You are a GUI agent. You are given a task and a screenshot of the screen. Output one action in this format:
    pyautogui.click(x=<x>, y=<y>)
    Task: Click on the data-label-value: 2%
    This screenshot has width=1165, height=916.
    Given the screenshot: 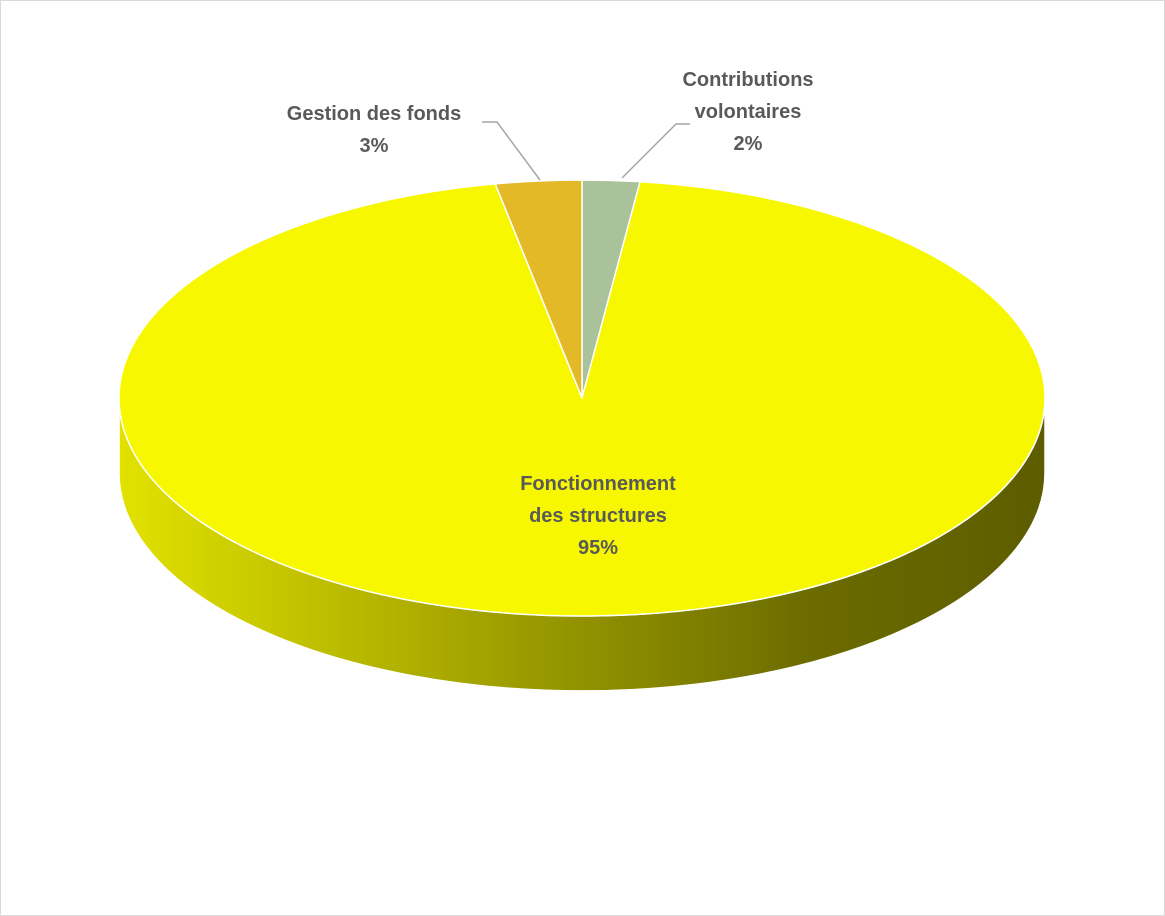 What is the action you would take?
    pyautogui.click(x=748, y=144)
    